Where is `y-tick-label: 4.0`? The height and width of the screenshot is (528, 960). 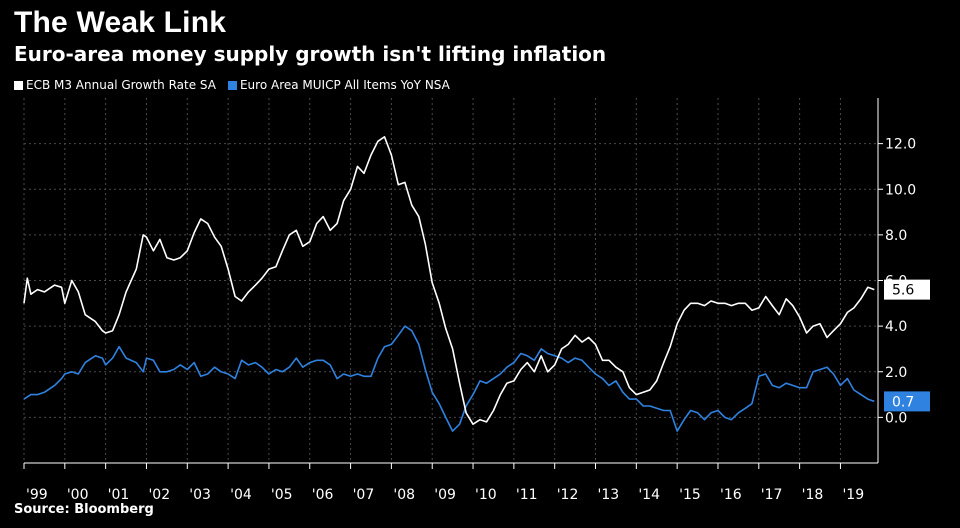
y-tick-label: 4.0 is located at coordinates (896, 327).